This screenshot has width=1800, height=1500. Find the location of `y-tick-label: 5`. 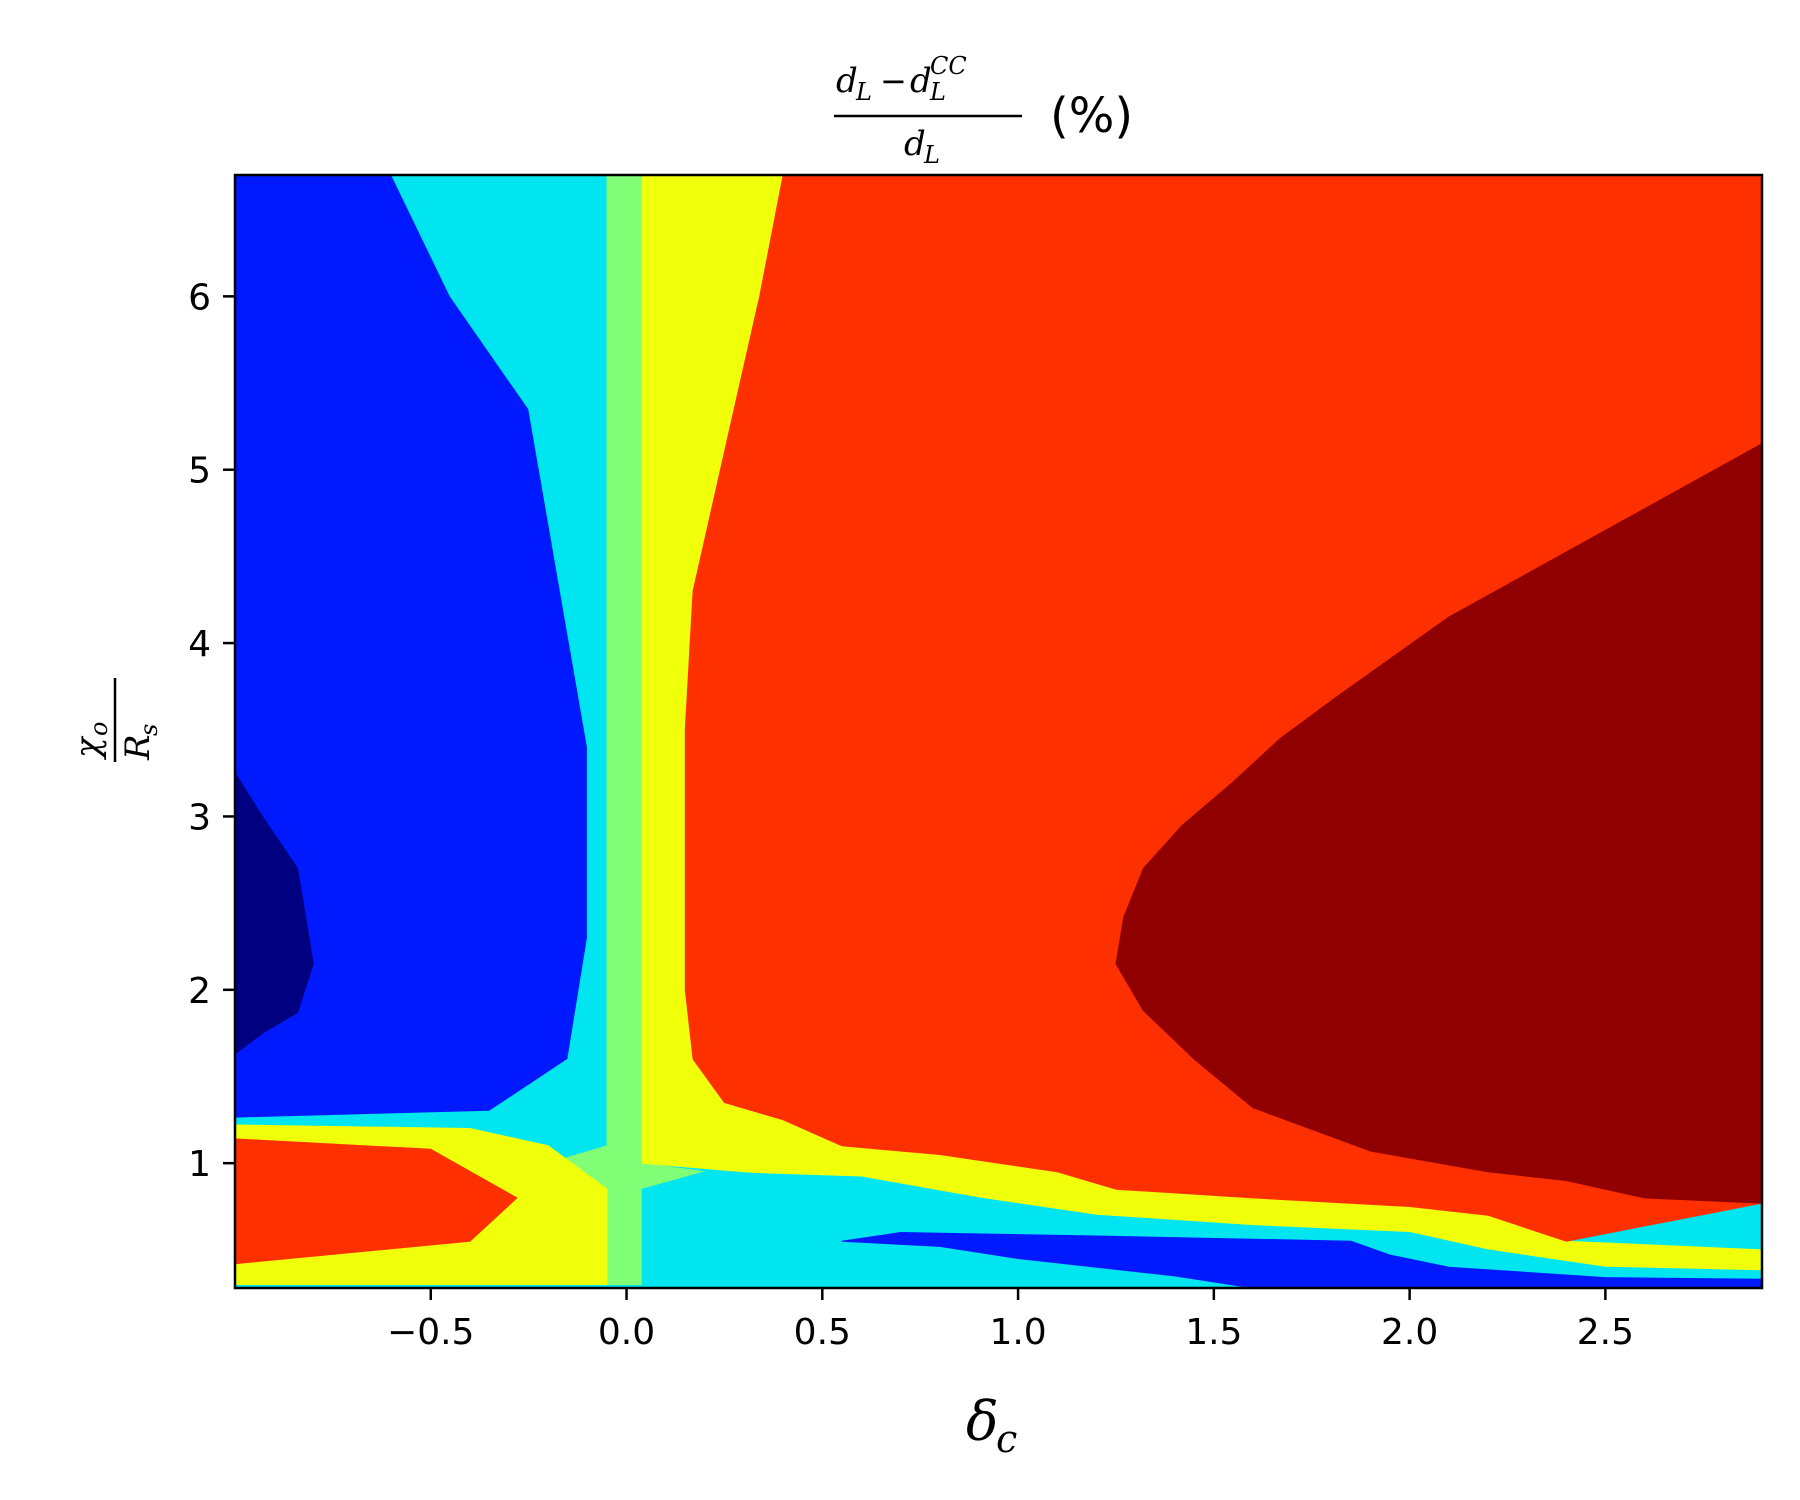

y-tick-label: 5 is located at coordinates (199, 471).